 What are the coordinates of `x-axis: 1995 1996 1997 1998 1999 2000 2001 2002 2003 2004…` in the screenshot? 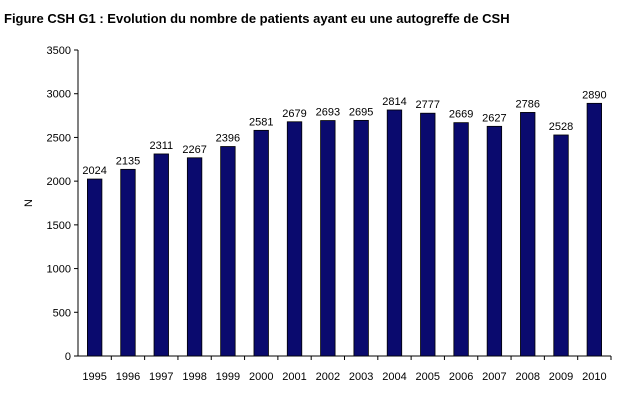 It's located at (345, 369).